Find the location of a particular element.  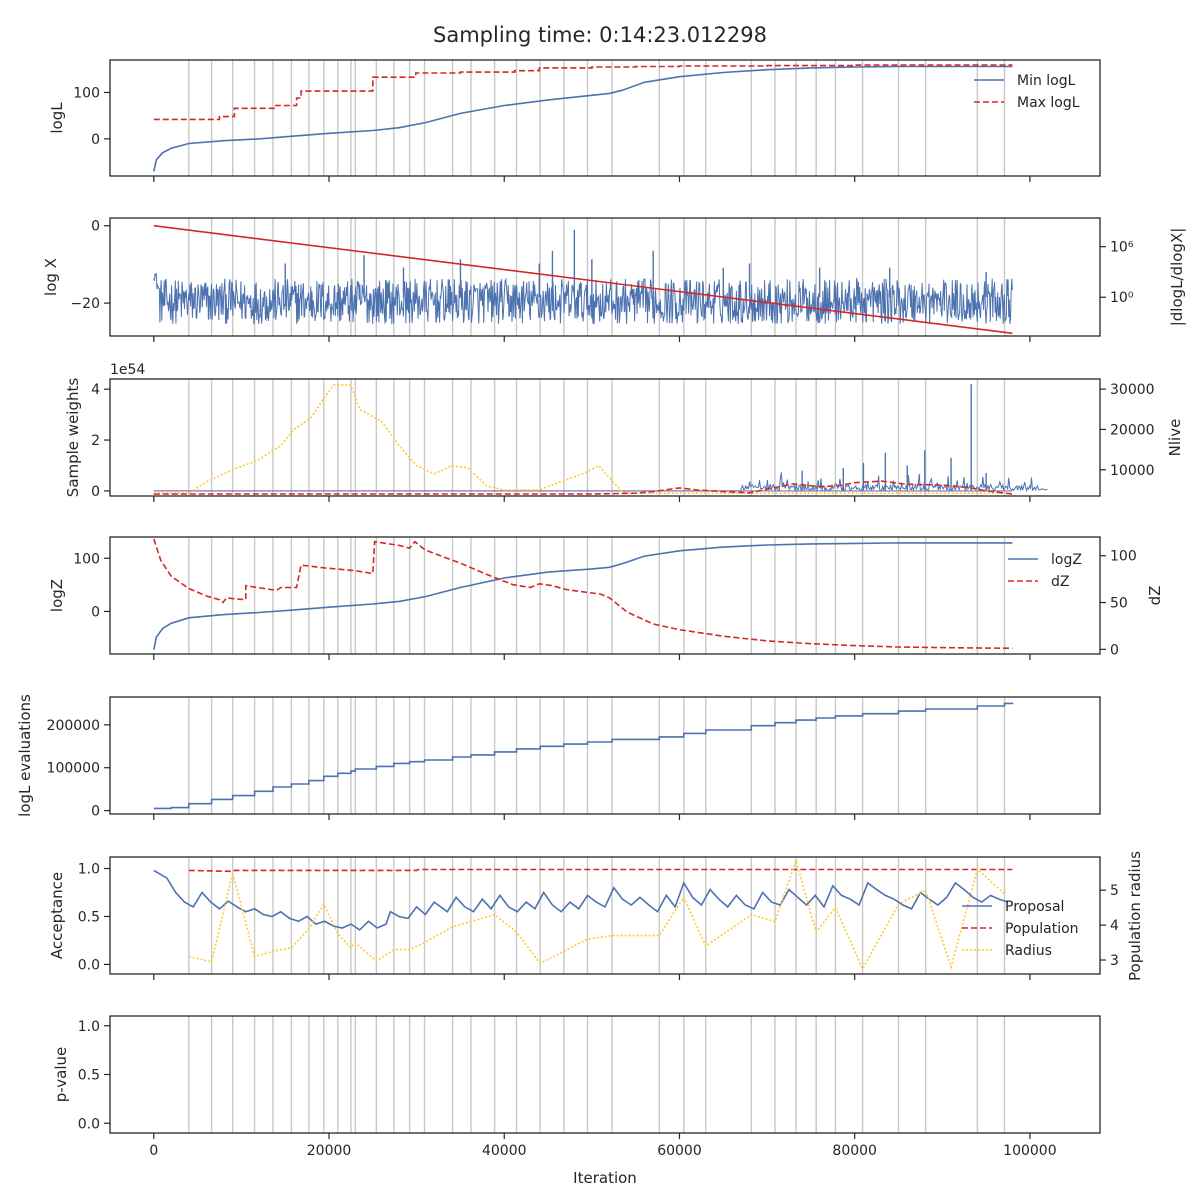

legend-label: dZ is located at coordinates (1060, 582).